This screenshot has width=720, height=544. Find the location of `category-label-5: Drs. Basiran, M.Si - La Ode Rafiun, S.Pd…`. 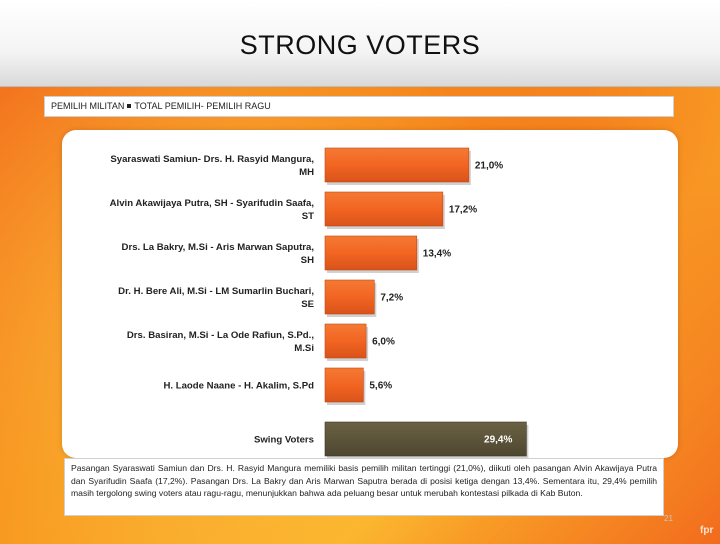

category-label-5: Drs. Basiran, M.Si - La Ode Rafiun, S.Pd… is located at coordinates (220, 342).